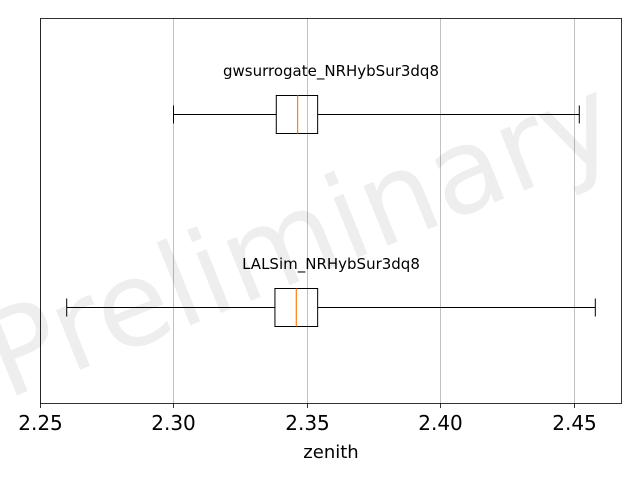 The width and height of the screenshot is (640, 480). What do you see at coordinates (330, 452) in the screenshot?
I see `x-axis-label: zenith` at bounding box center [330, 452].